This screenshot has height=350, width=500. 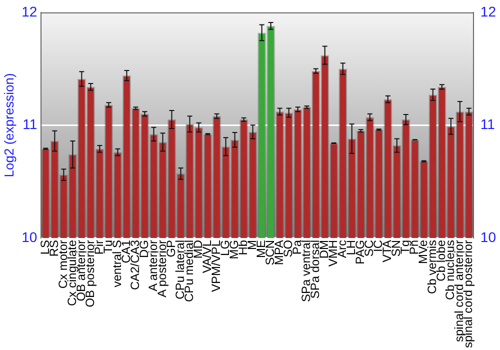 I want to click on y2-tick-label: 10, so click(x=488, y=236).